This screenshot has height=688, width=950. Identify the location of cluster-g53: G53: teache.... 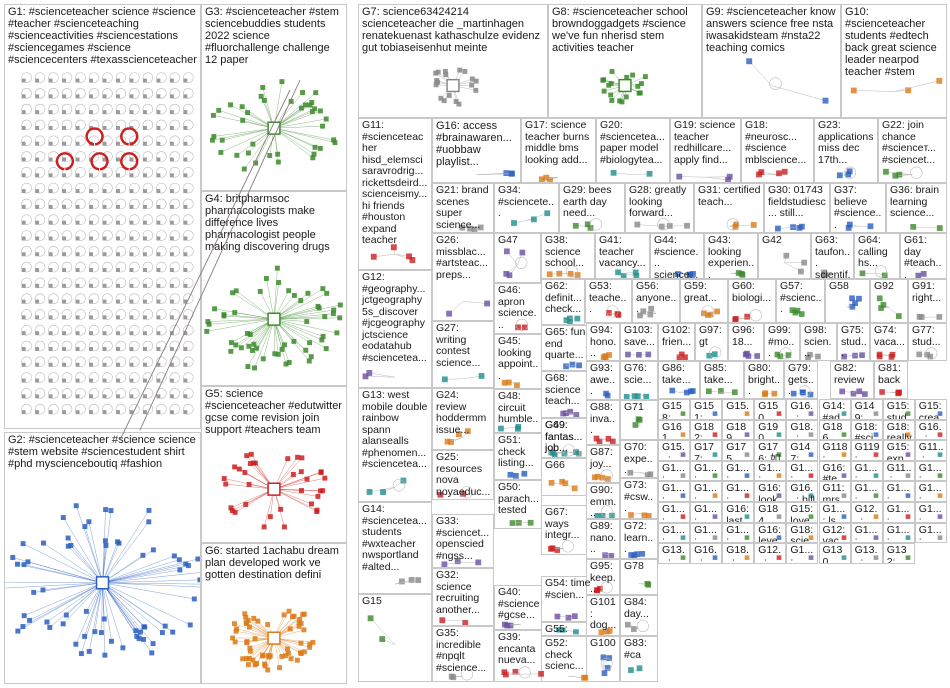
(608, 301).